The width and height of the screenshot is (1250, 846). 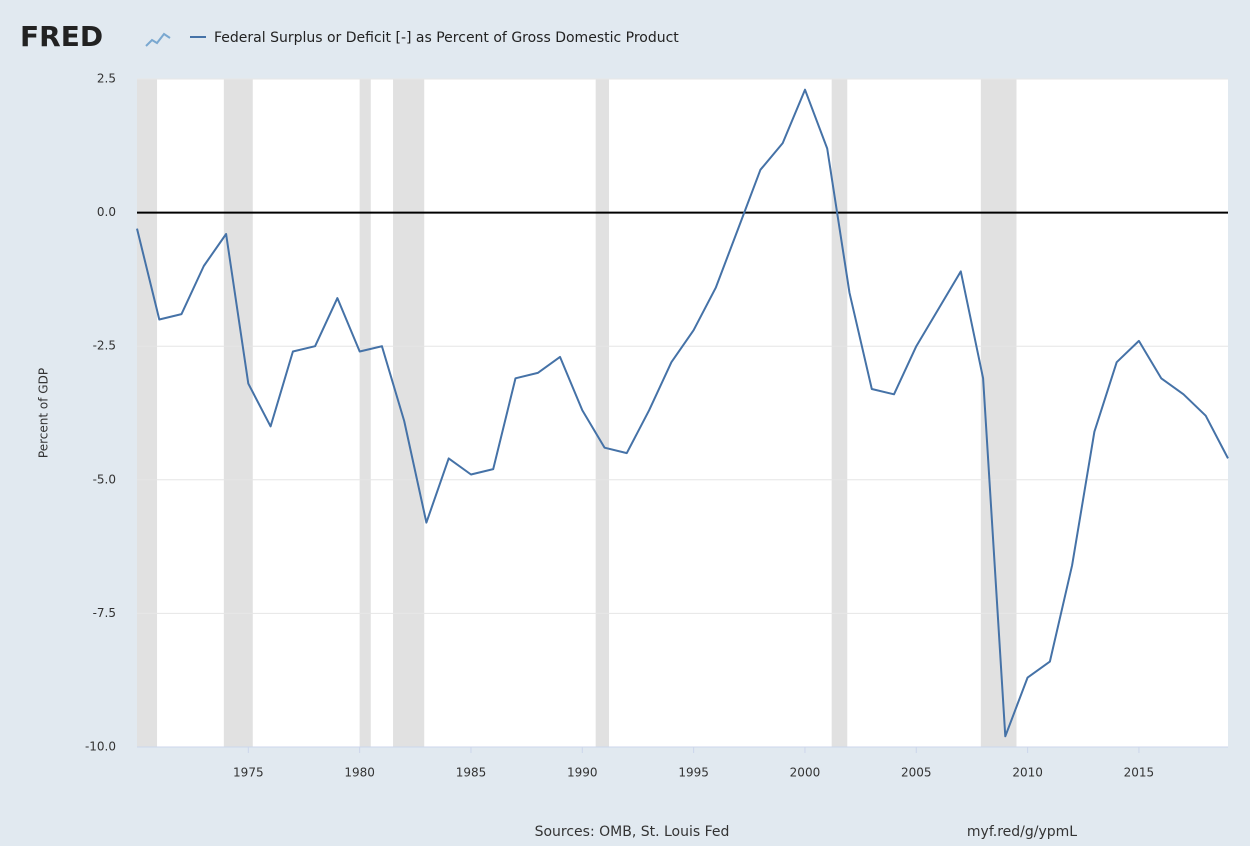 I want to click on x-tick-label: 1975, so click(x=248, y=773).